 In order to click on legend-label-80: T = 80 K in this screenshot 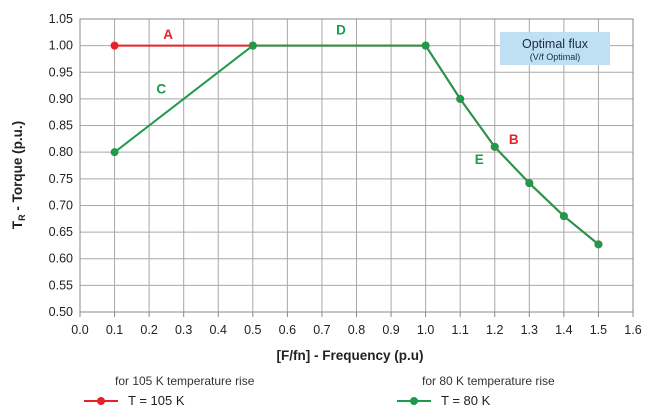, I will do `click(466, 400)`.